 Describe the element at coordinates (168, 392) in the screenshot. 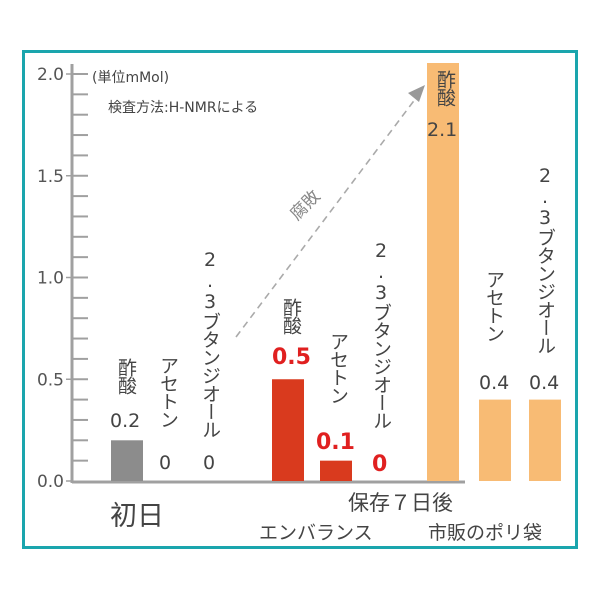

I see `bar-label-initial-acetone: アセトン` at that location.